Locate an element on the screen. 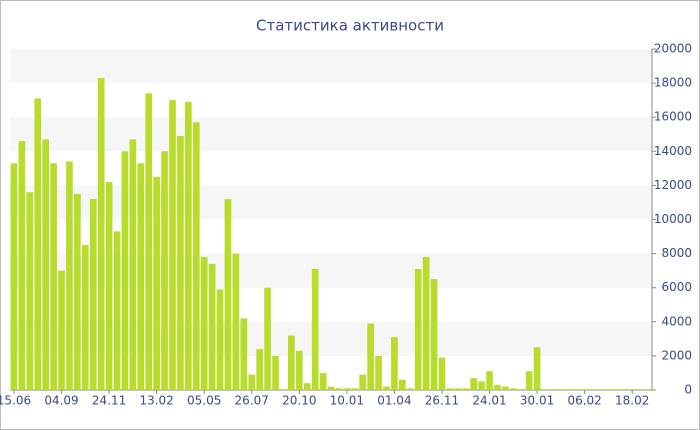 Image resolution: width=700 pixels, height=430 pixels. x-tick-label: 18.02 is located at coordinates (632, 401).